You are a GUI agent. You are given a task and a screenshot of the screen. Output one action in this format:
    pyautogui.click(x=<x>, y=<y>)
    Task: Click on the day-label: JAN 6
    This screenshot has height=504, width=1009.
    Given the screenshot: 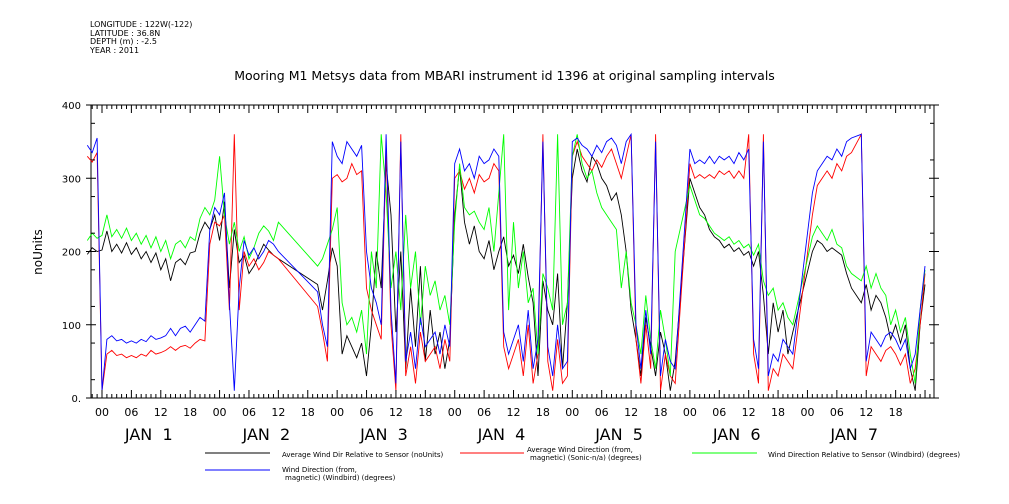 What is the action you would take?
    pyautogui.click(x=736, y=434)
    